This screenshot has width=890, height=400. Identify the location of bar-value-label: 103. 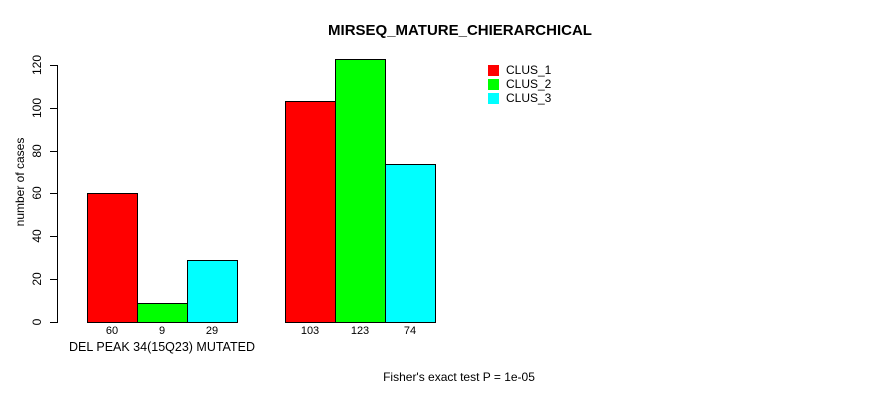
(310, 331).